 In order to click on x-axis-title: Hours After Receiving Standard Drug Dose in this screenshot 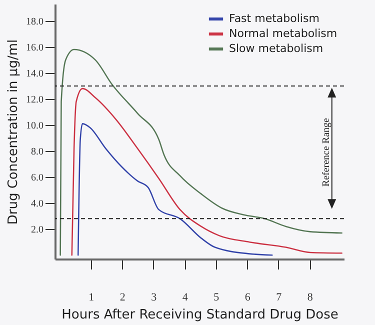, I will do `click(200, 315)`.